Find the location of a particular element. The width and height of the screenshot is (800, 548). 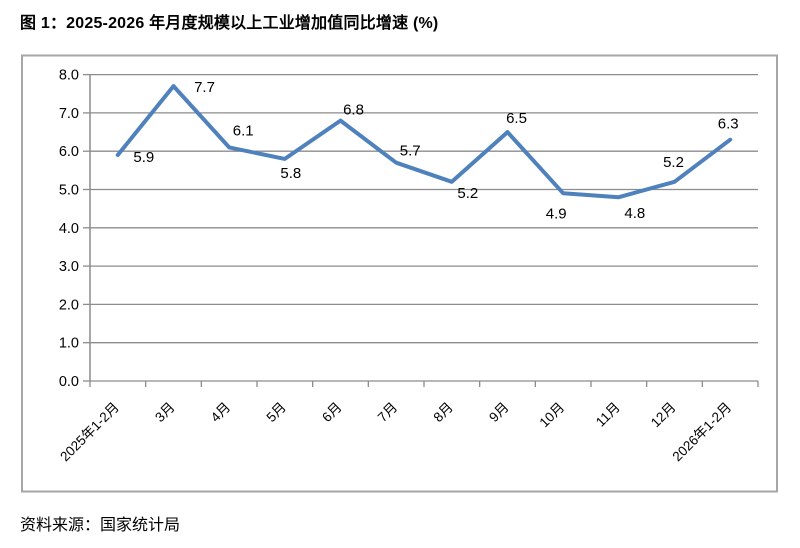

data-point-label: 6.3 is located at coordinates (728, 124).